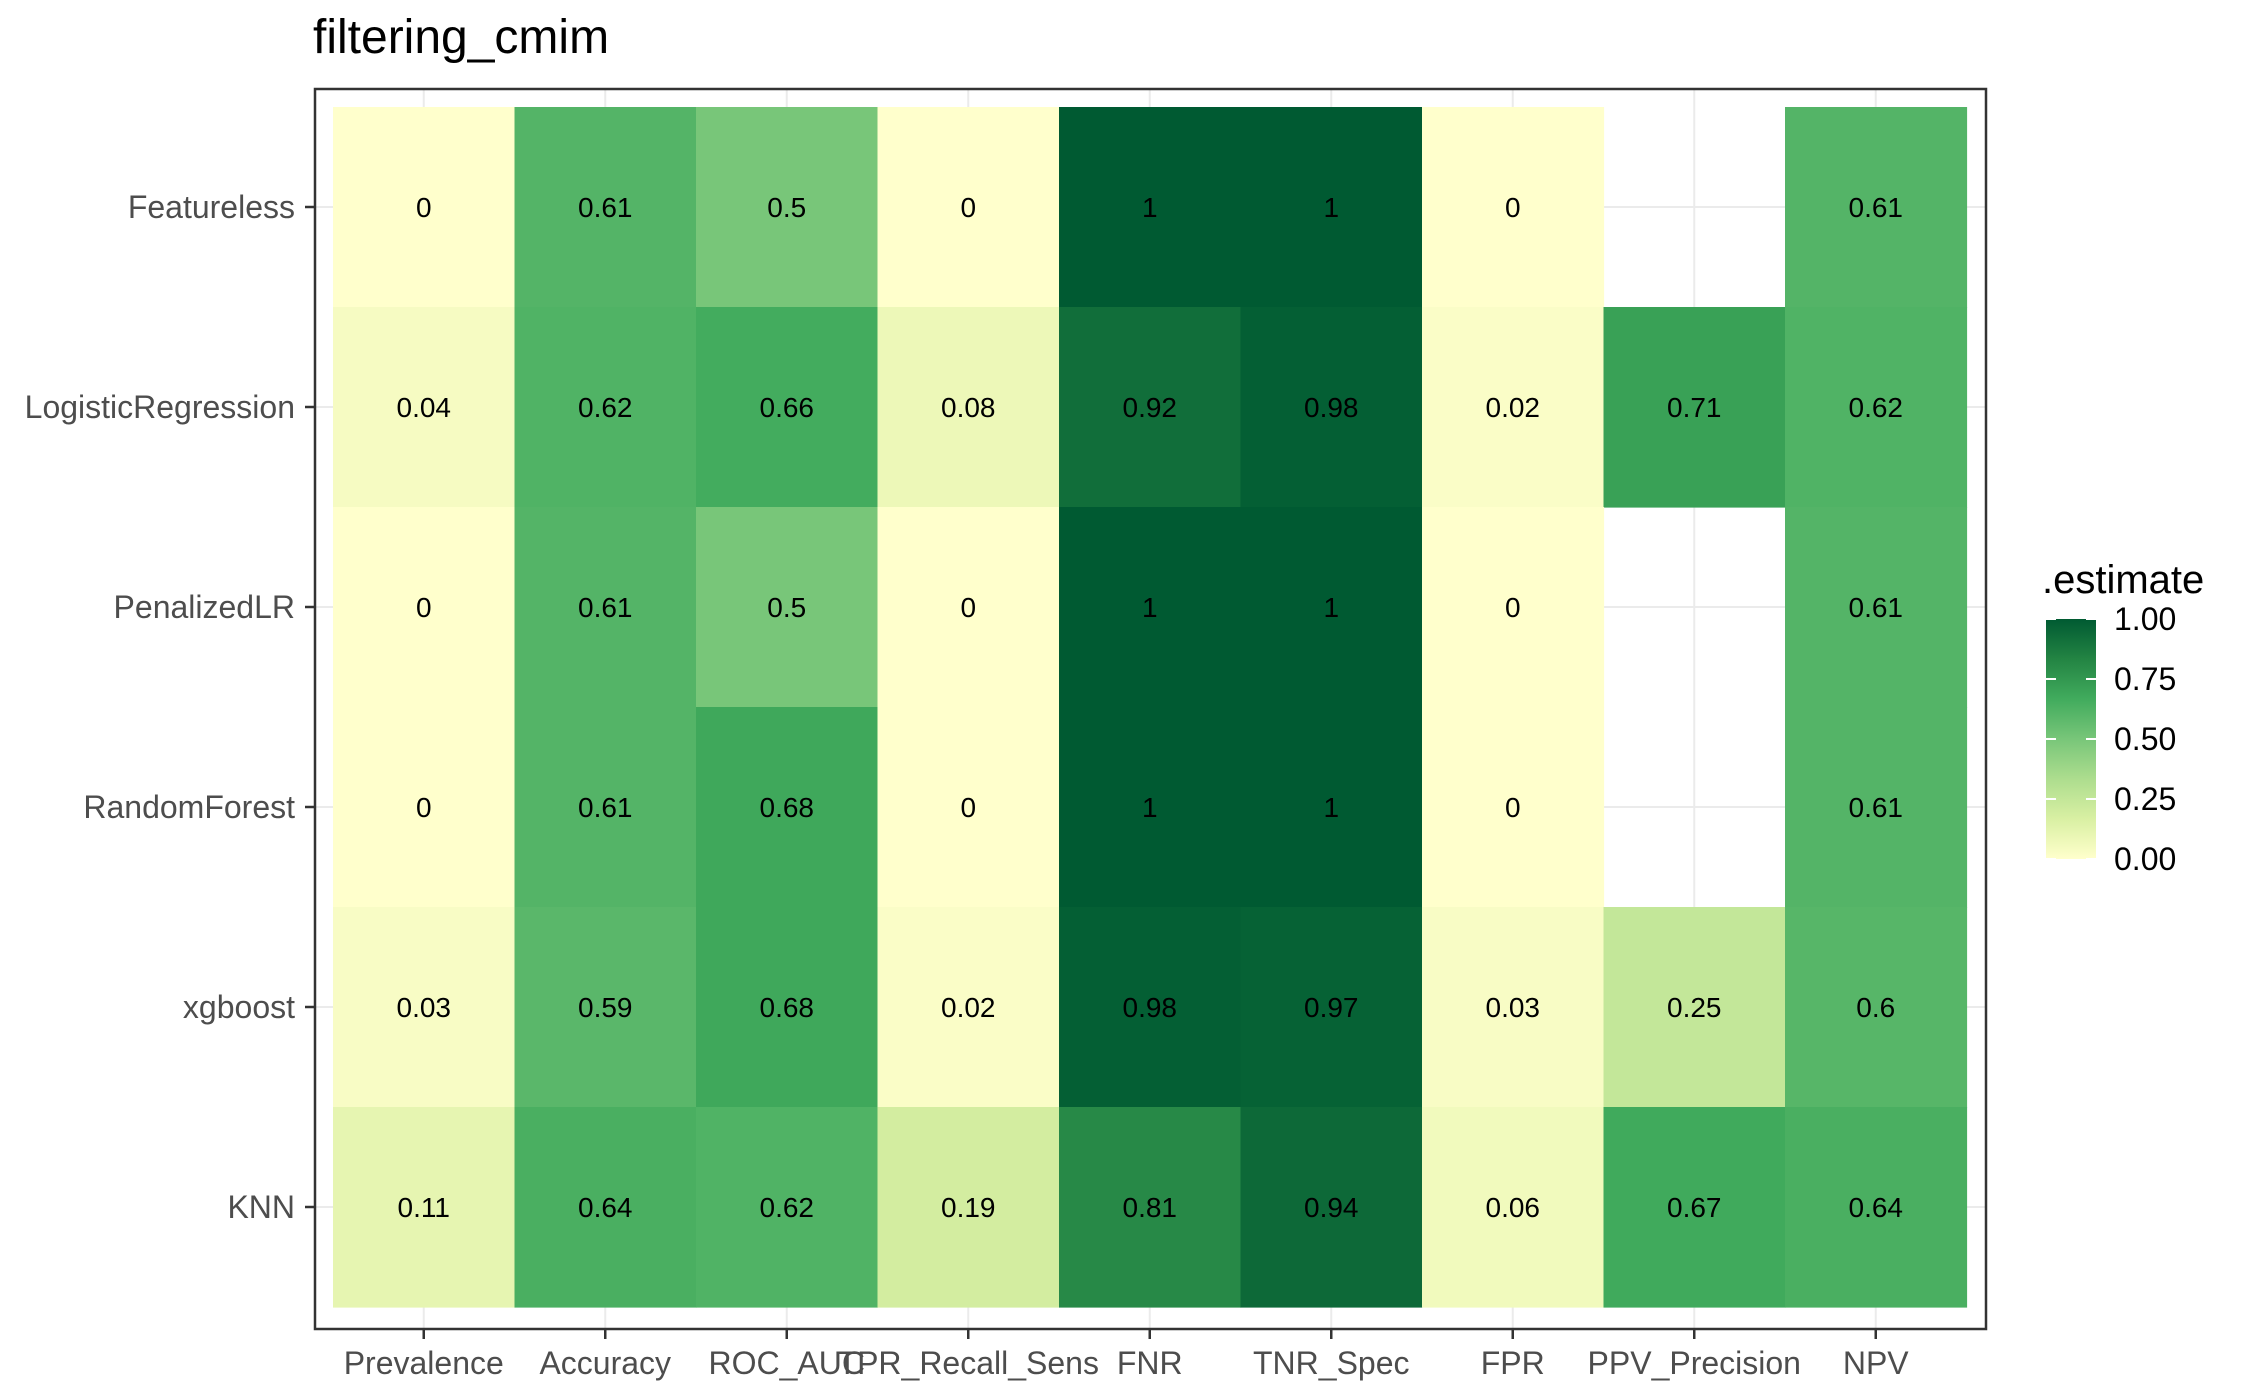 This screenshot has width=2248, height=1393. Describe the element at coordinates (239, 1007) in the screenshot. I see `y-tick-label: xgboost` at that location.